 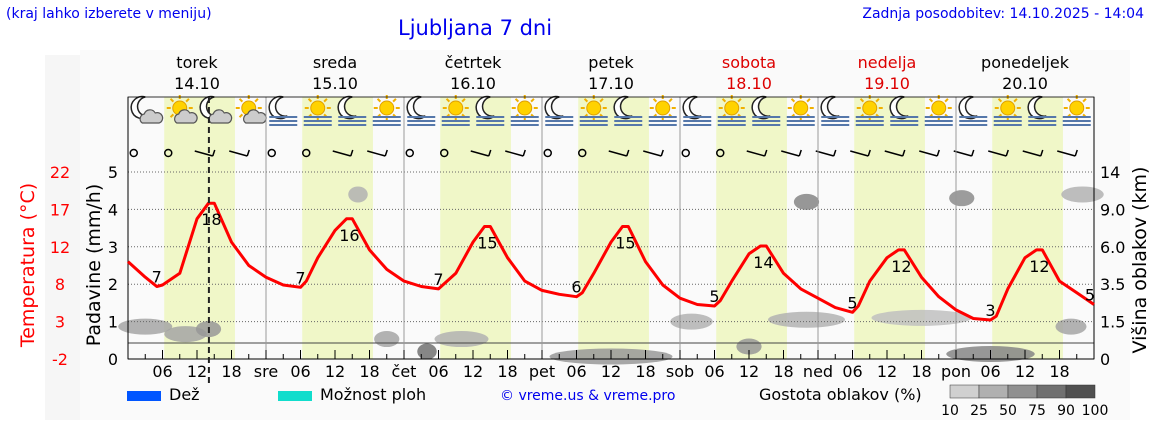 What do you see at coordinates (60, 284) in the screenshot?
I see `temp-tick-label: 8` at bounding box center [60, 284].